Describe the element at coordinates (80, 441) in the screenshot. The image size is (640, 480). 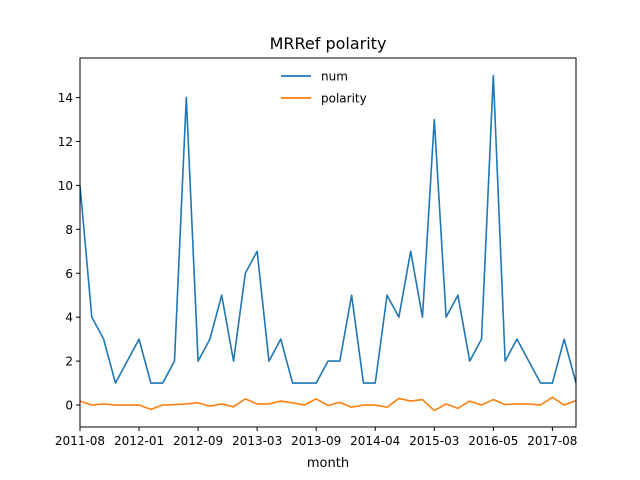
I see `x-tick-label: 2011-08` at that location.